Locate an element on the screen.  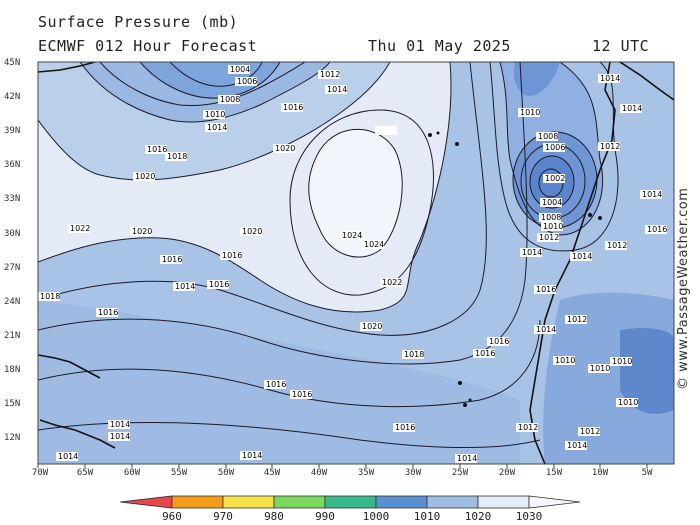
svg-text: 1022 is located at coordinates (80, 228).